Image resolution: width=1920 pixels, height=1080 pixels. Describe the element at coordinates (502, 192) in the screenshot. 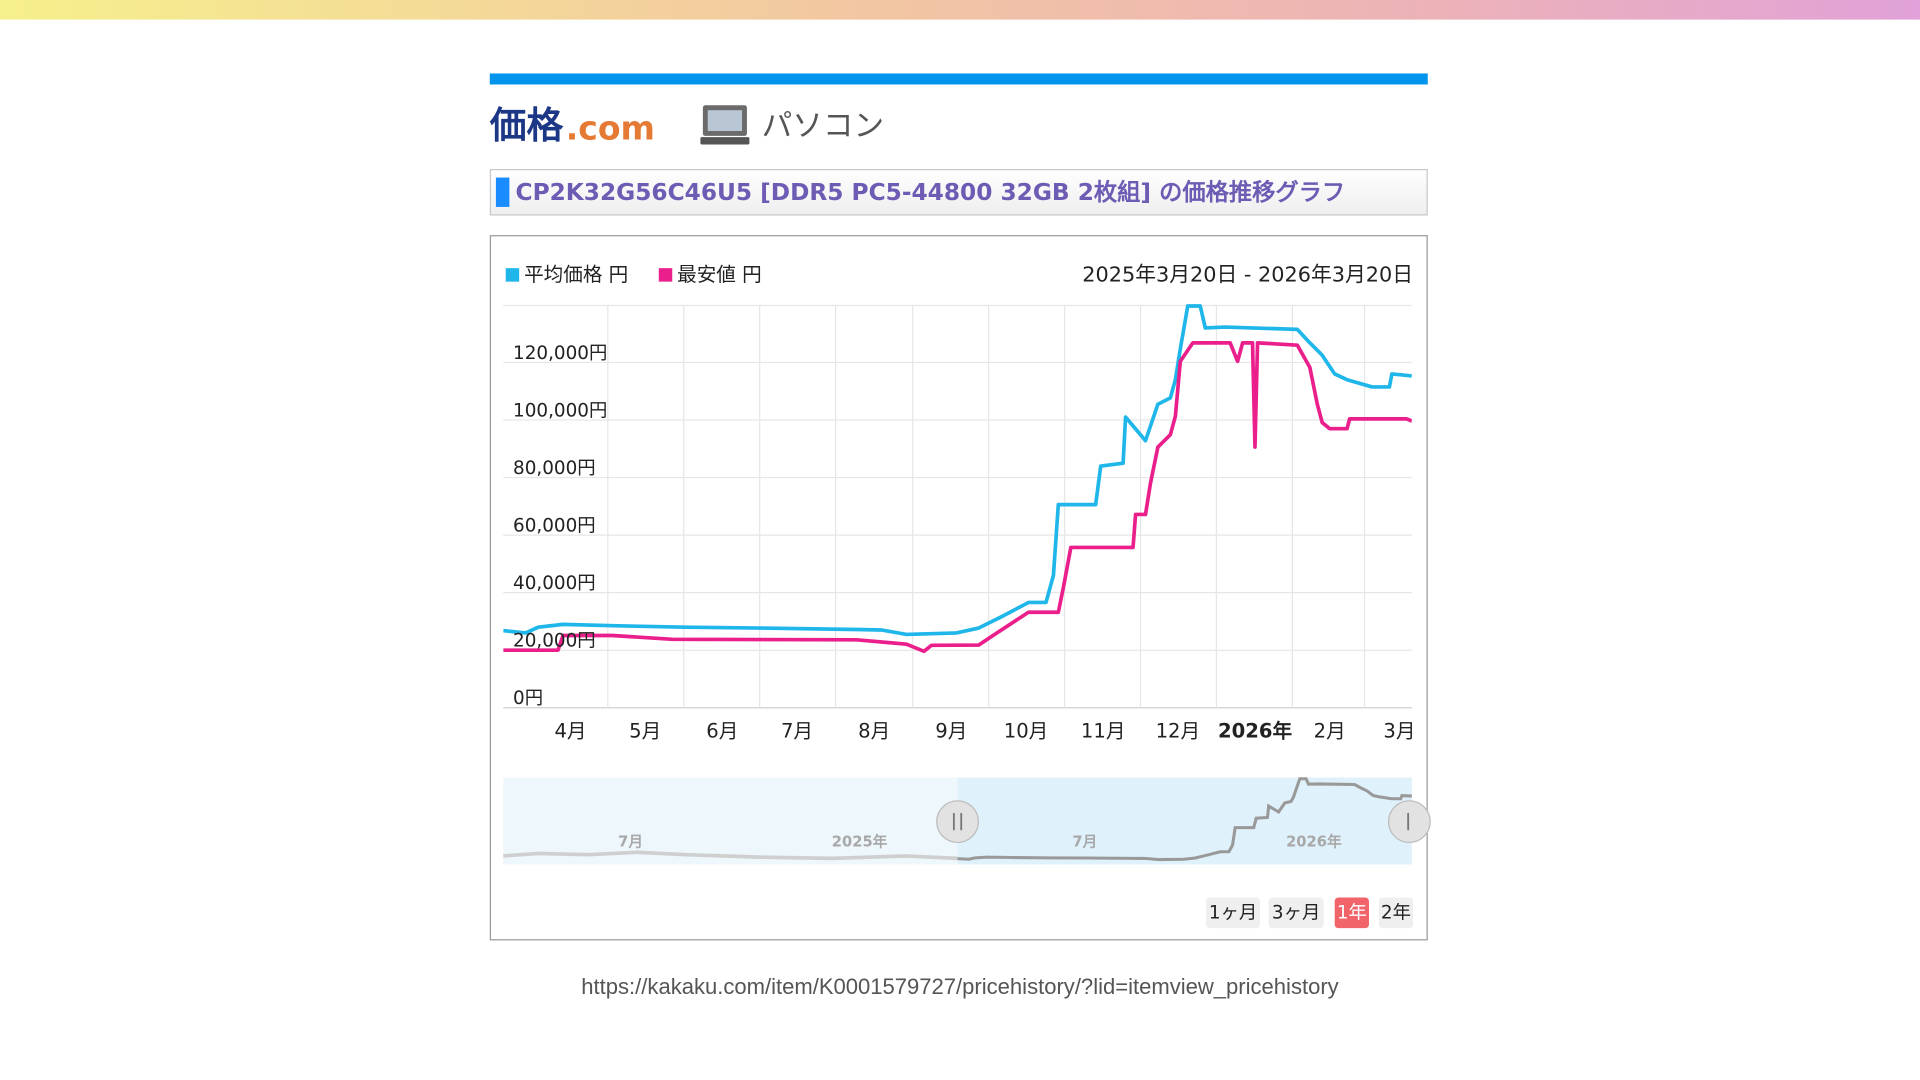

I see `title-marker` at that location.